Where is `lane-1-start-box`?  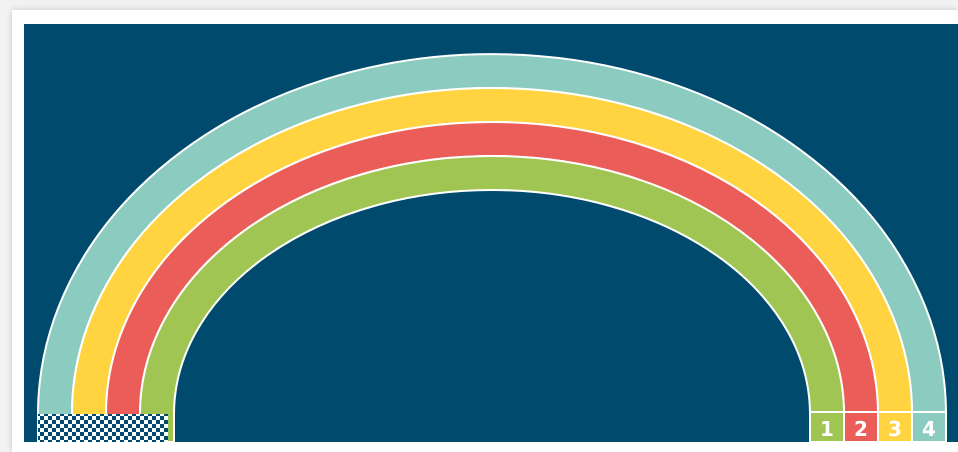 lane-1-start-box is located at coordinates (827, 426).